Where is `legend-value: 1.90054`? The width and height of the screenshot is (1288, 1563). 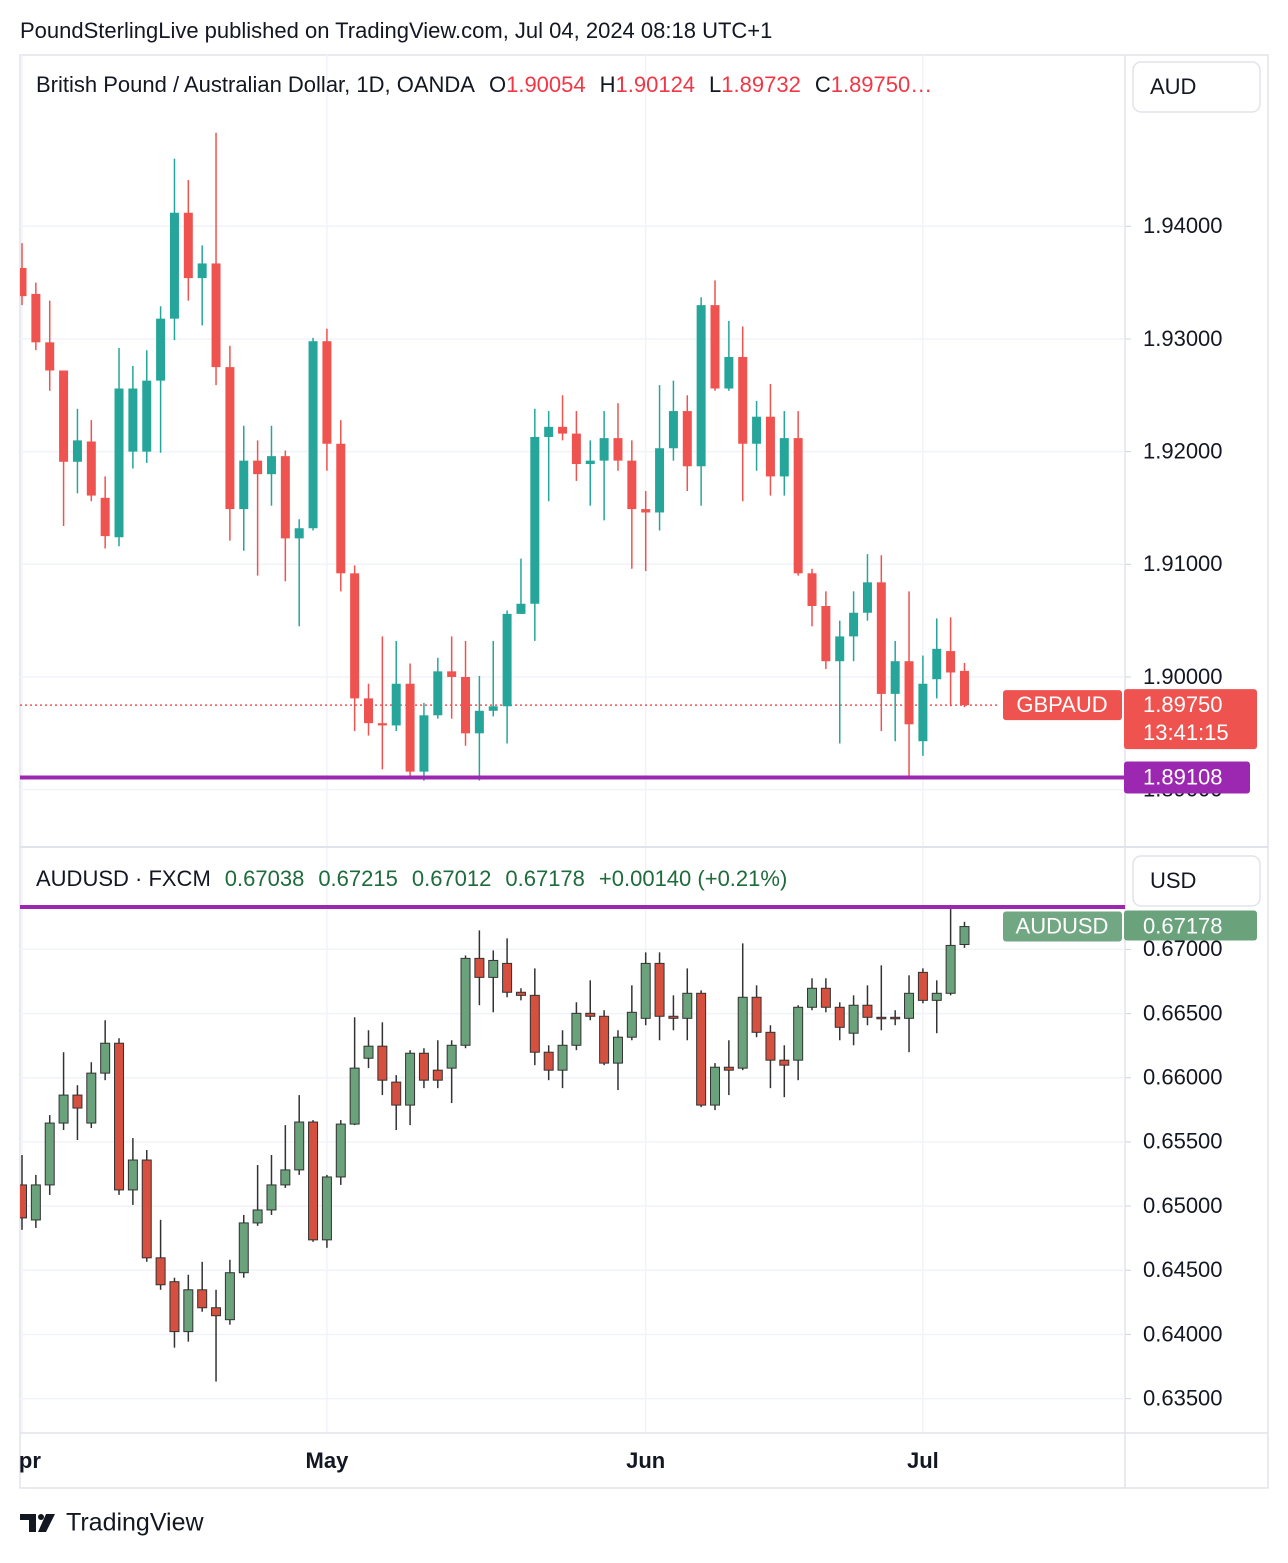
legend-value: 1.90054 is located at coordinates (546, 84).